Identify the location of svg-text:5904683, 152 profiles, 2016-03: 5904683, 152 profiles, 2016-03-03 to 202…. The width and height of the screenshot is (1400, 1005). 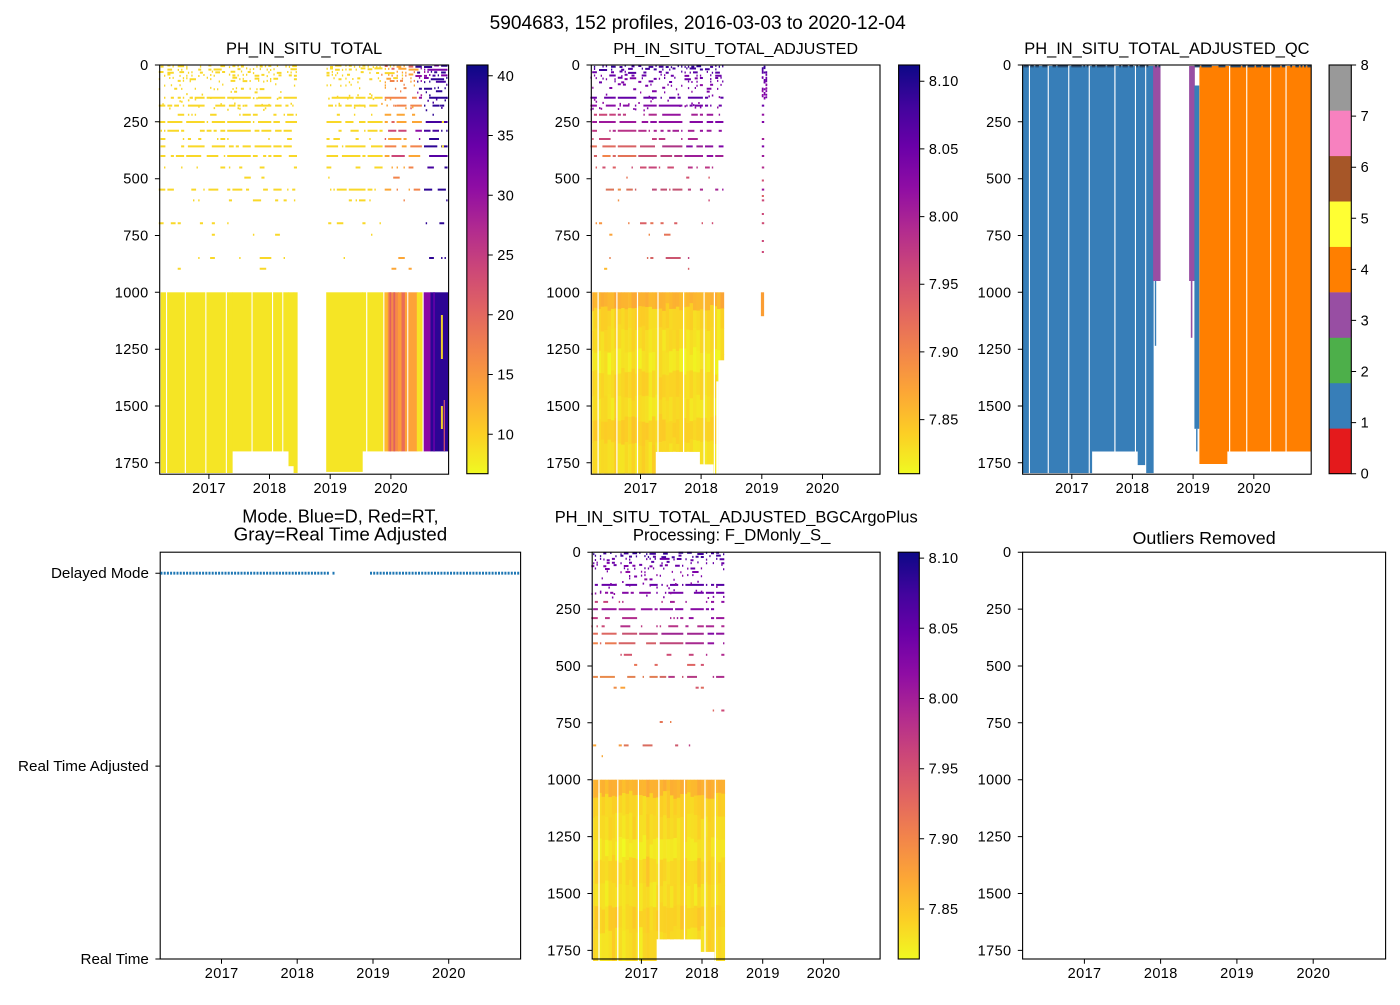
(698, 23).